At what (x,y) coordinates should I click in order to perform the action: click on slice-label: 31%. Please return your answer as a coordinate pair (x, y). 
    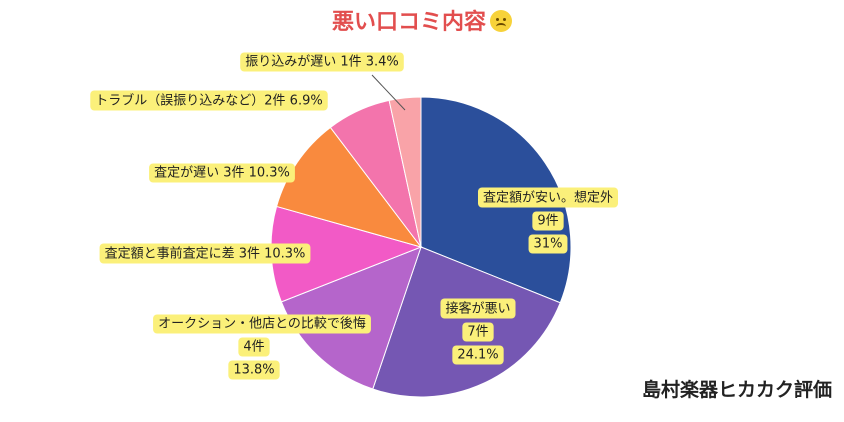
    Looking at the image, I should click on (548, 244).